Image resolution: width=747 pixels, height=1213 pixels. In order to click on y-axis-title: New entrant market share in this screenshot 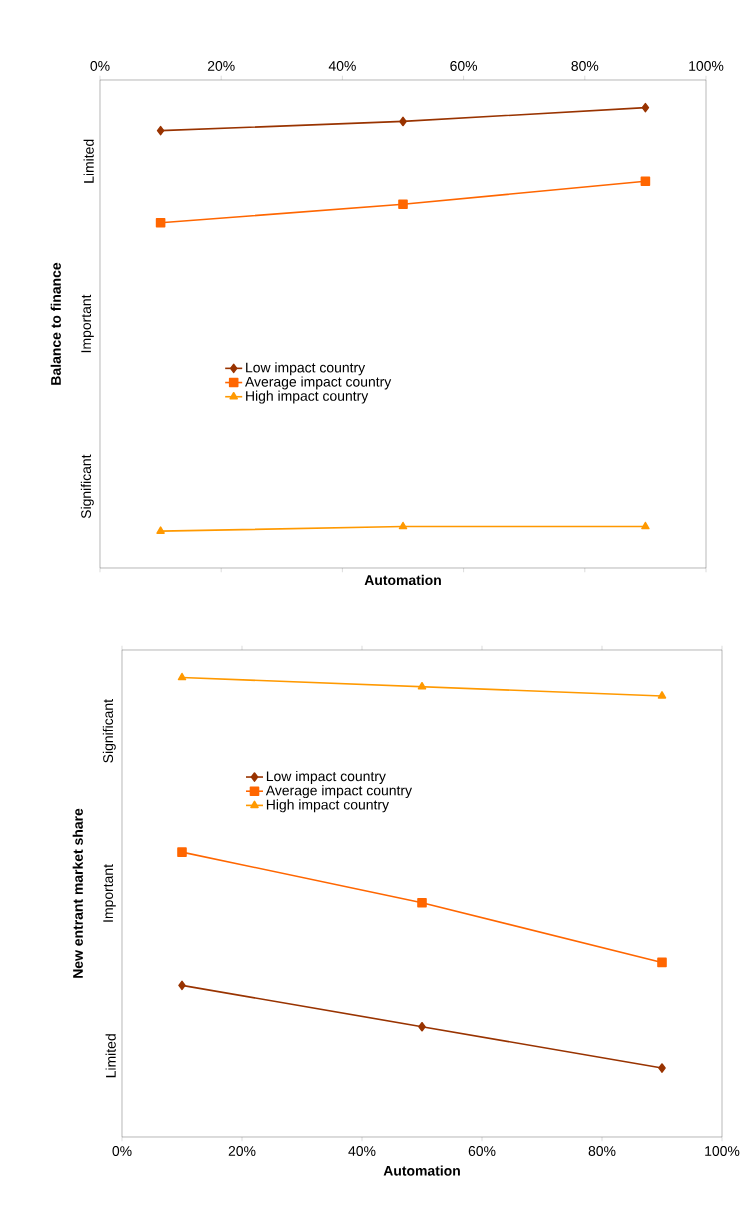, I will do `click(77, 893)`.